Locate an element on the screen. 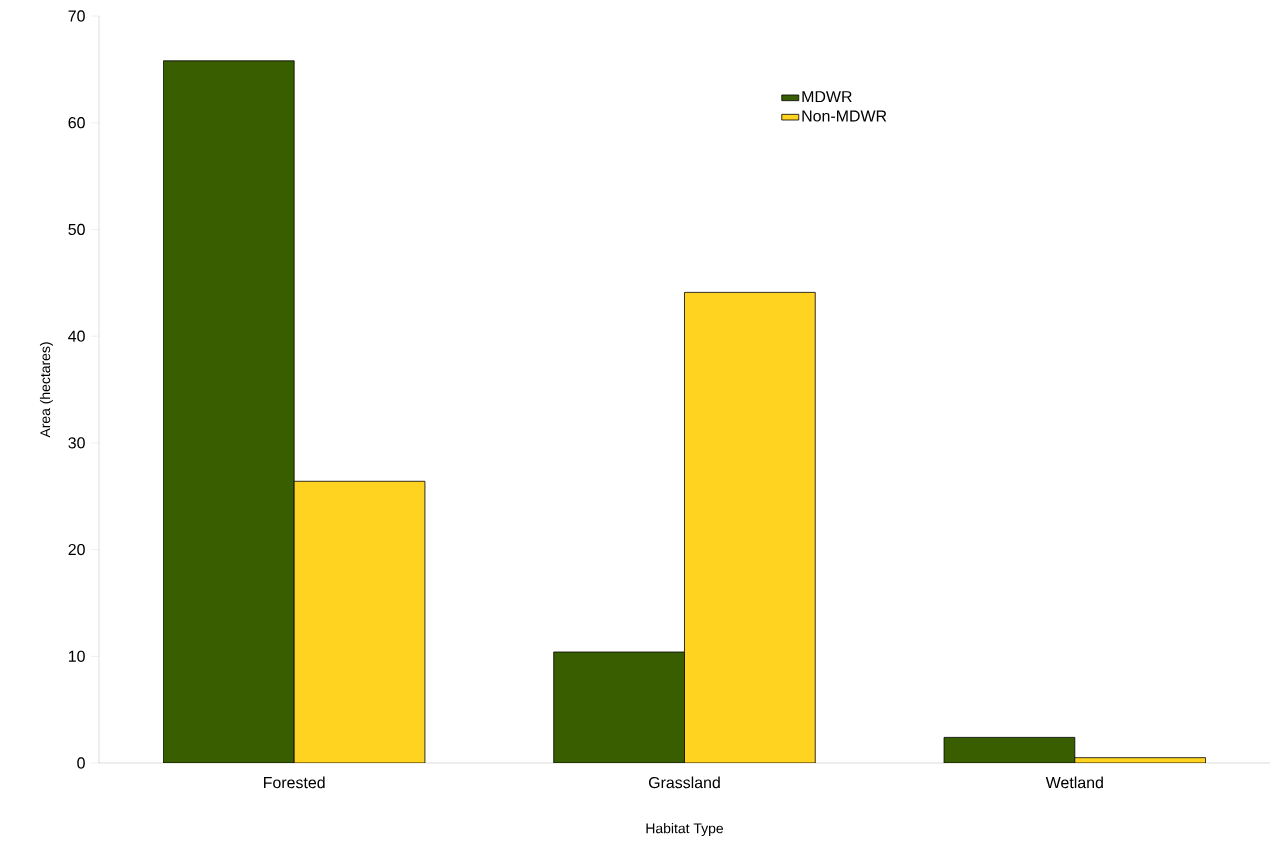  y-tick-label: 70 is located at coordinates (76, 16).